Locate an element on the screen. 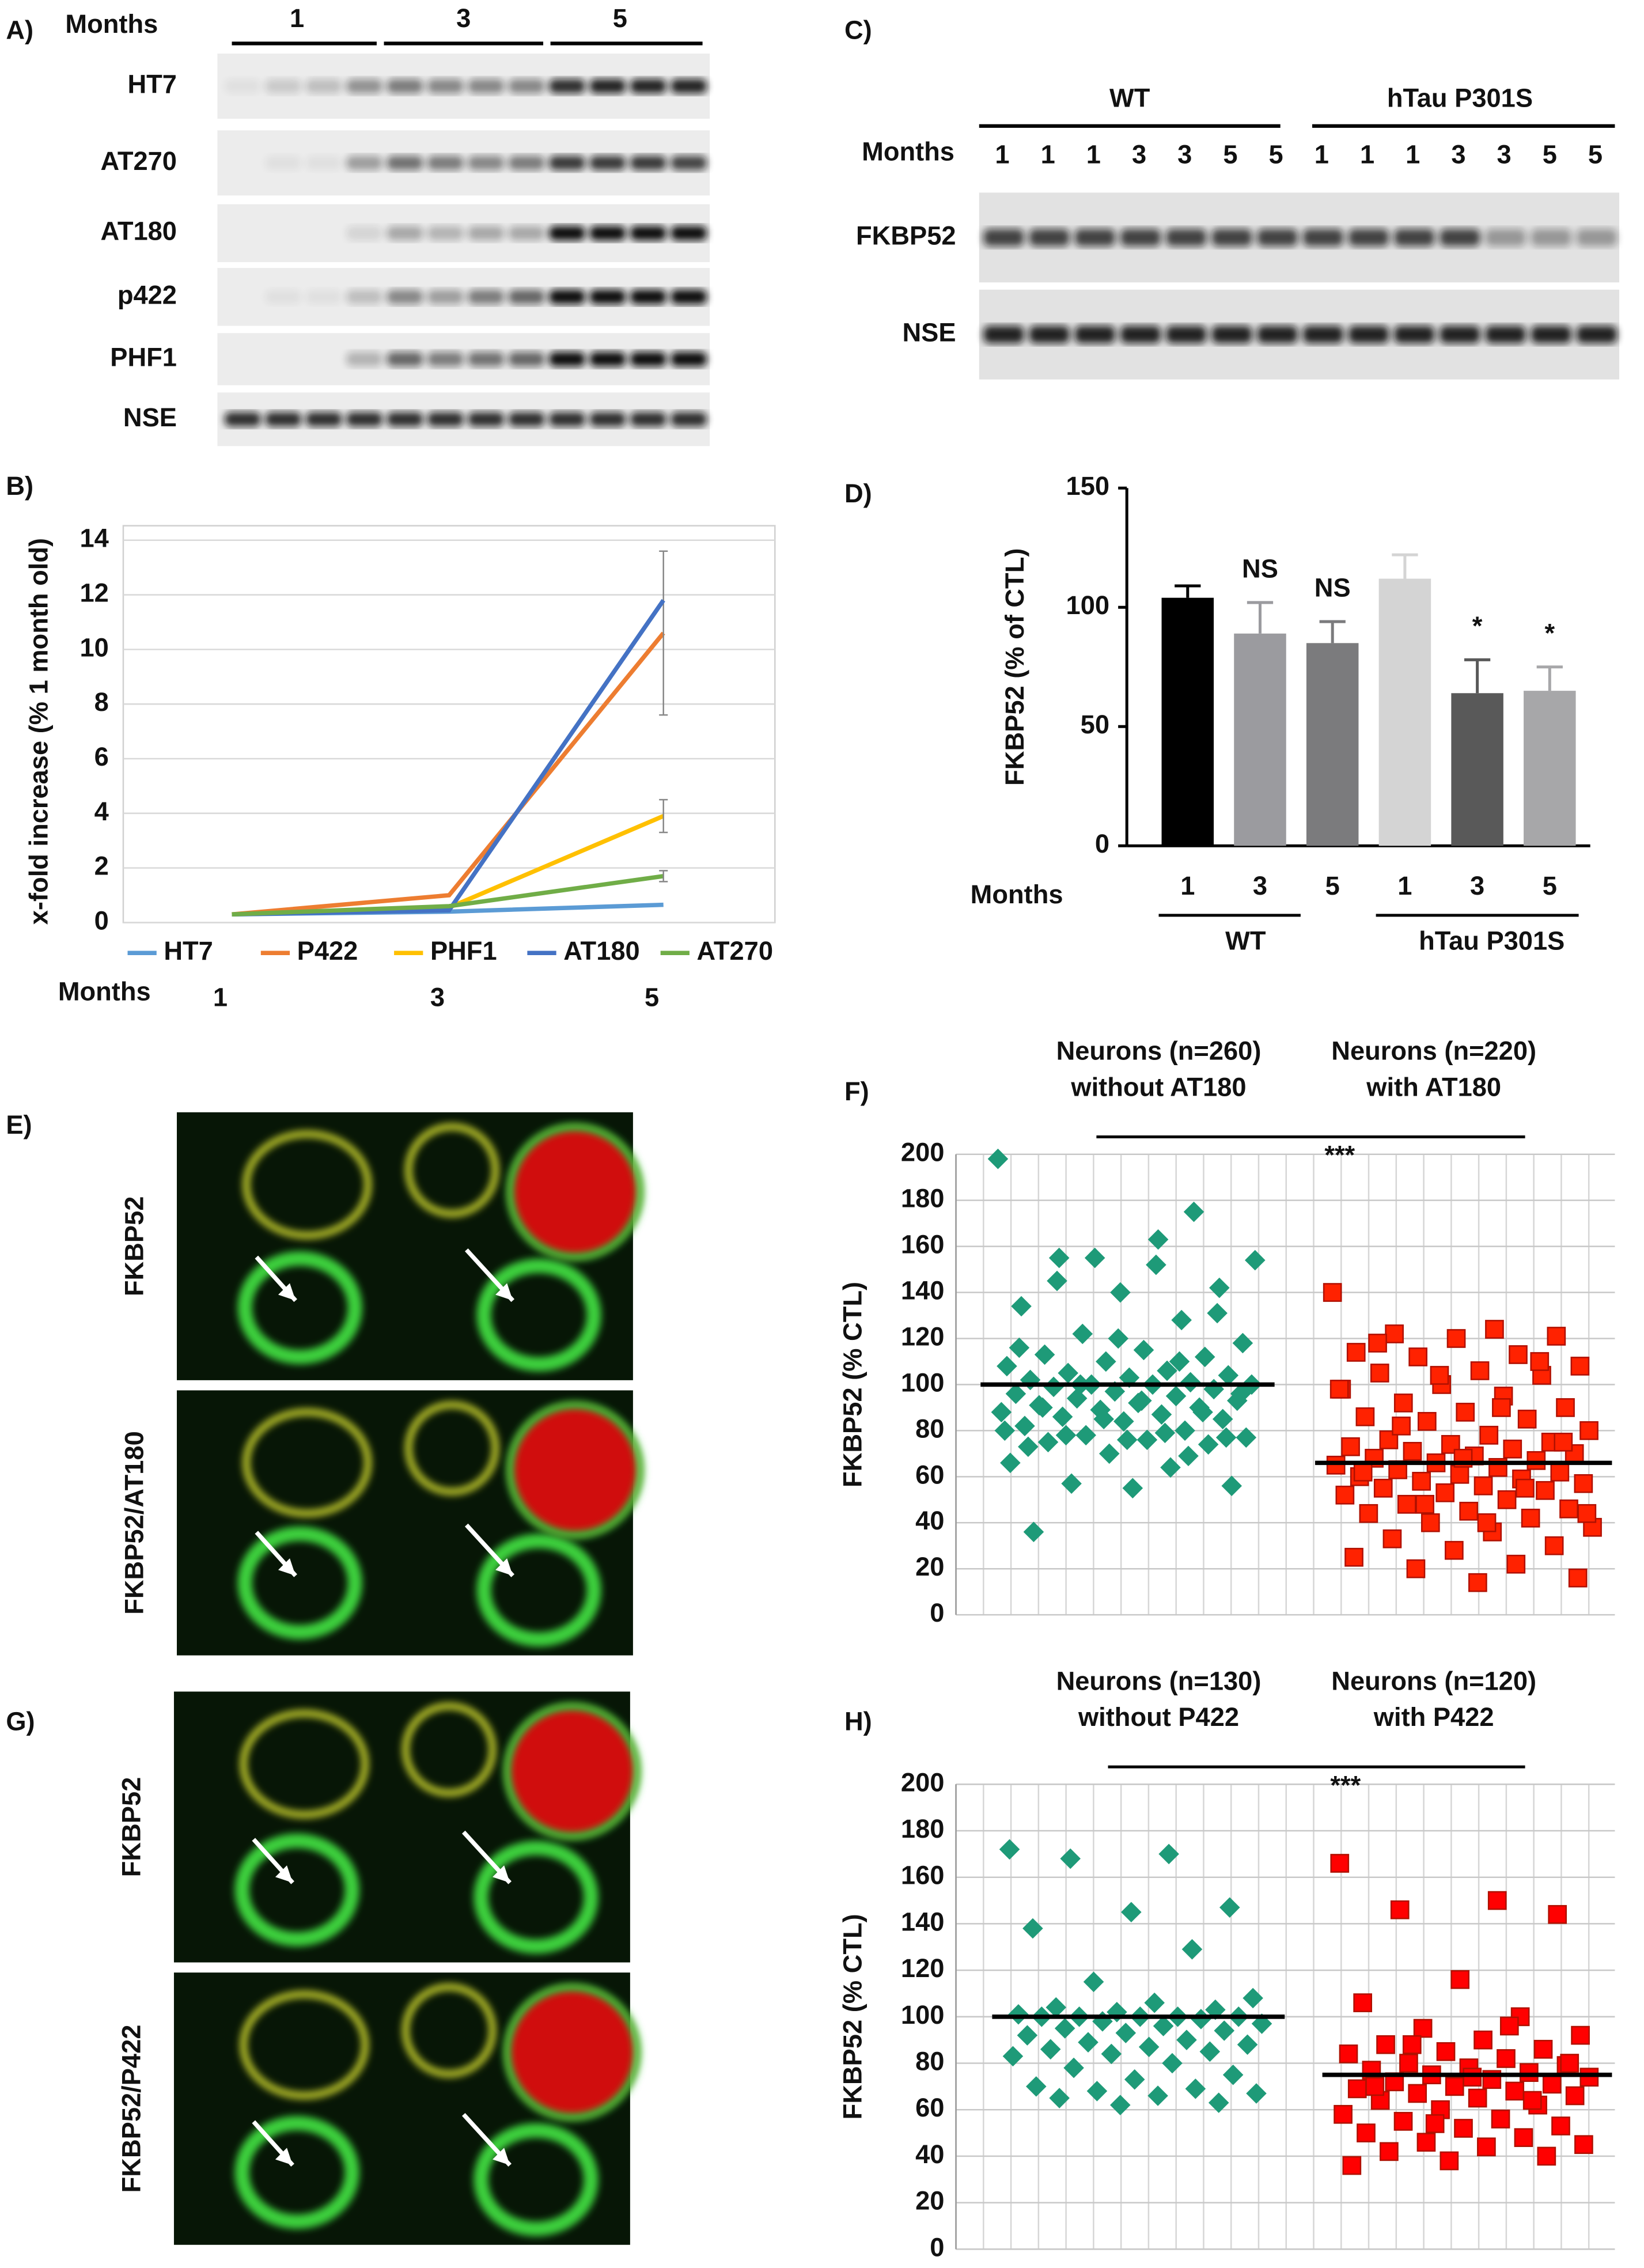 Image resolution: width=1644 pixels, height=2268 pixels. panel-label: B) is located at coordinates (19, 486).